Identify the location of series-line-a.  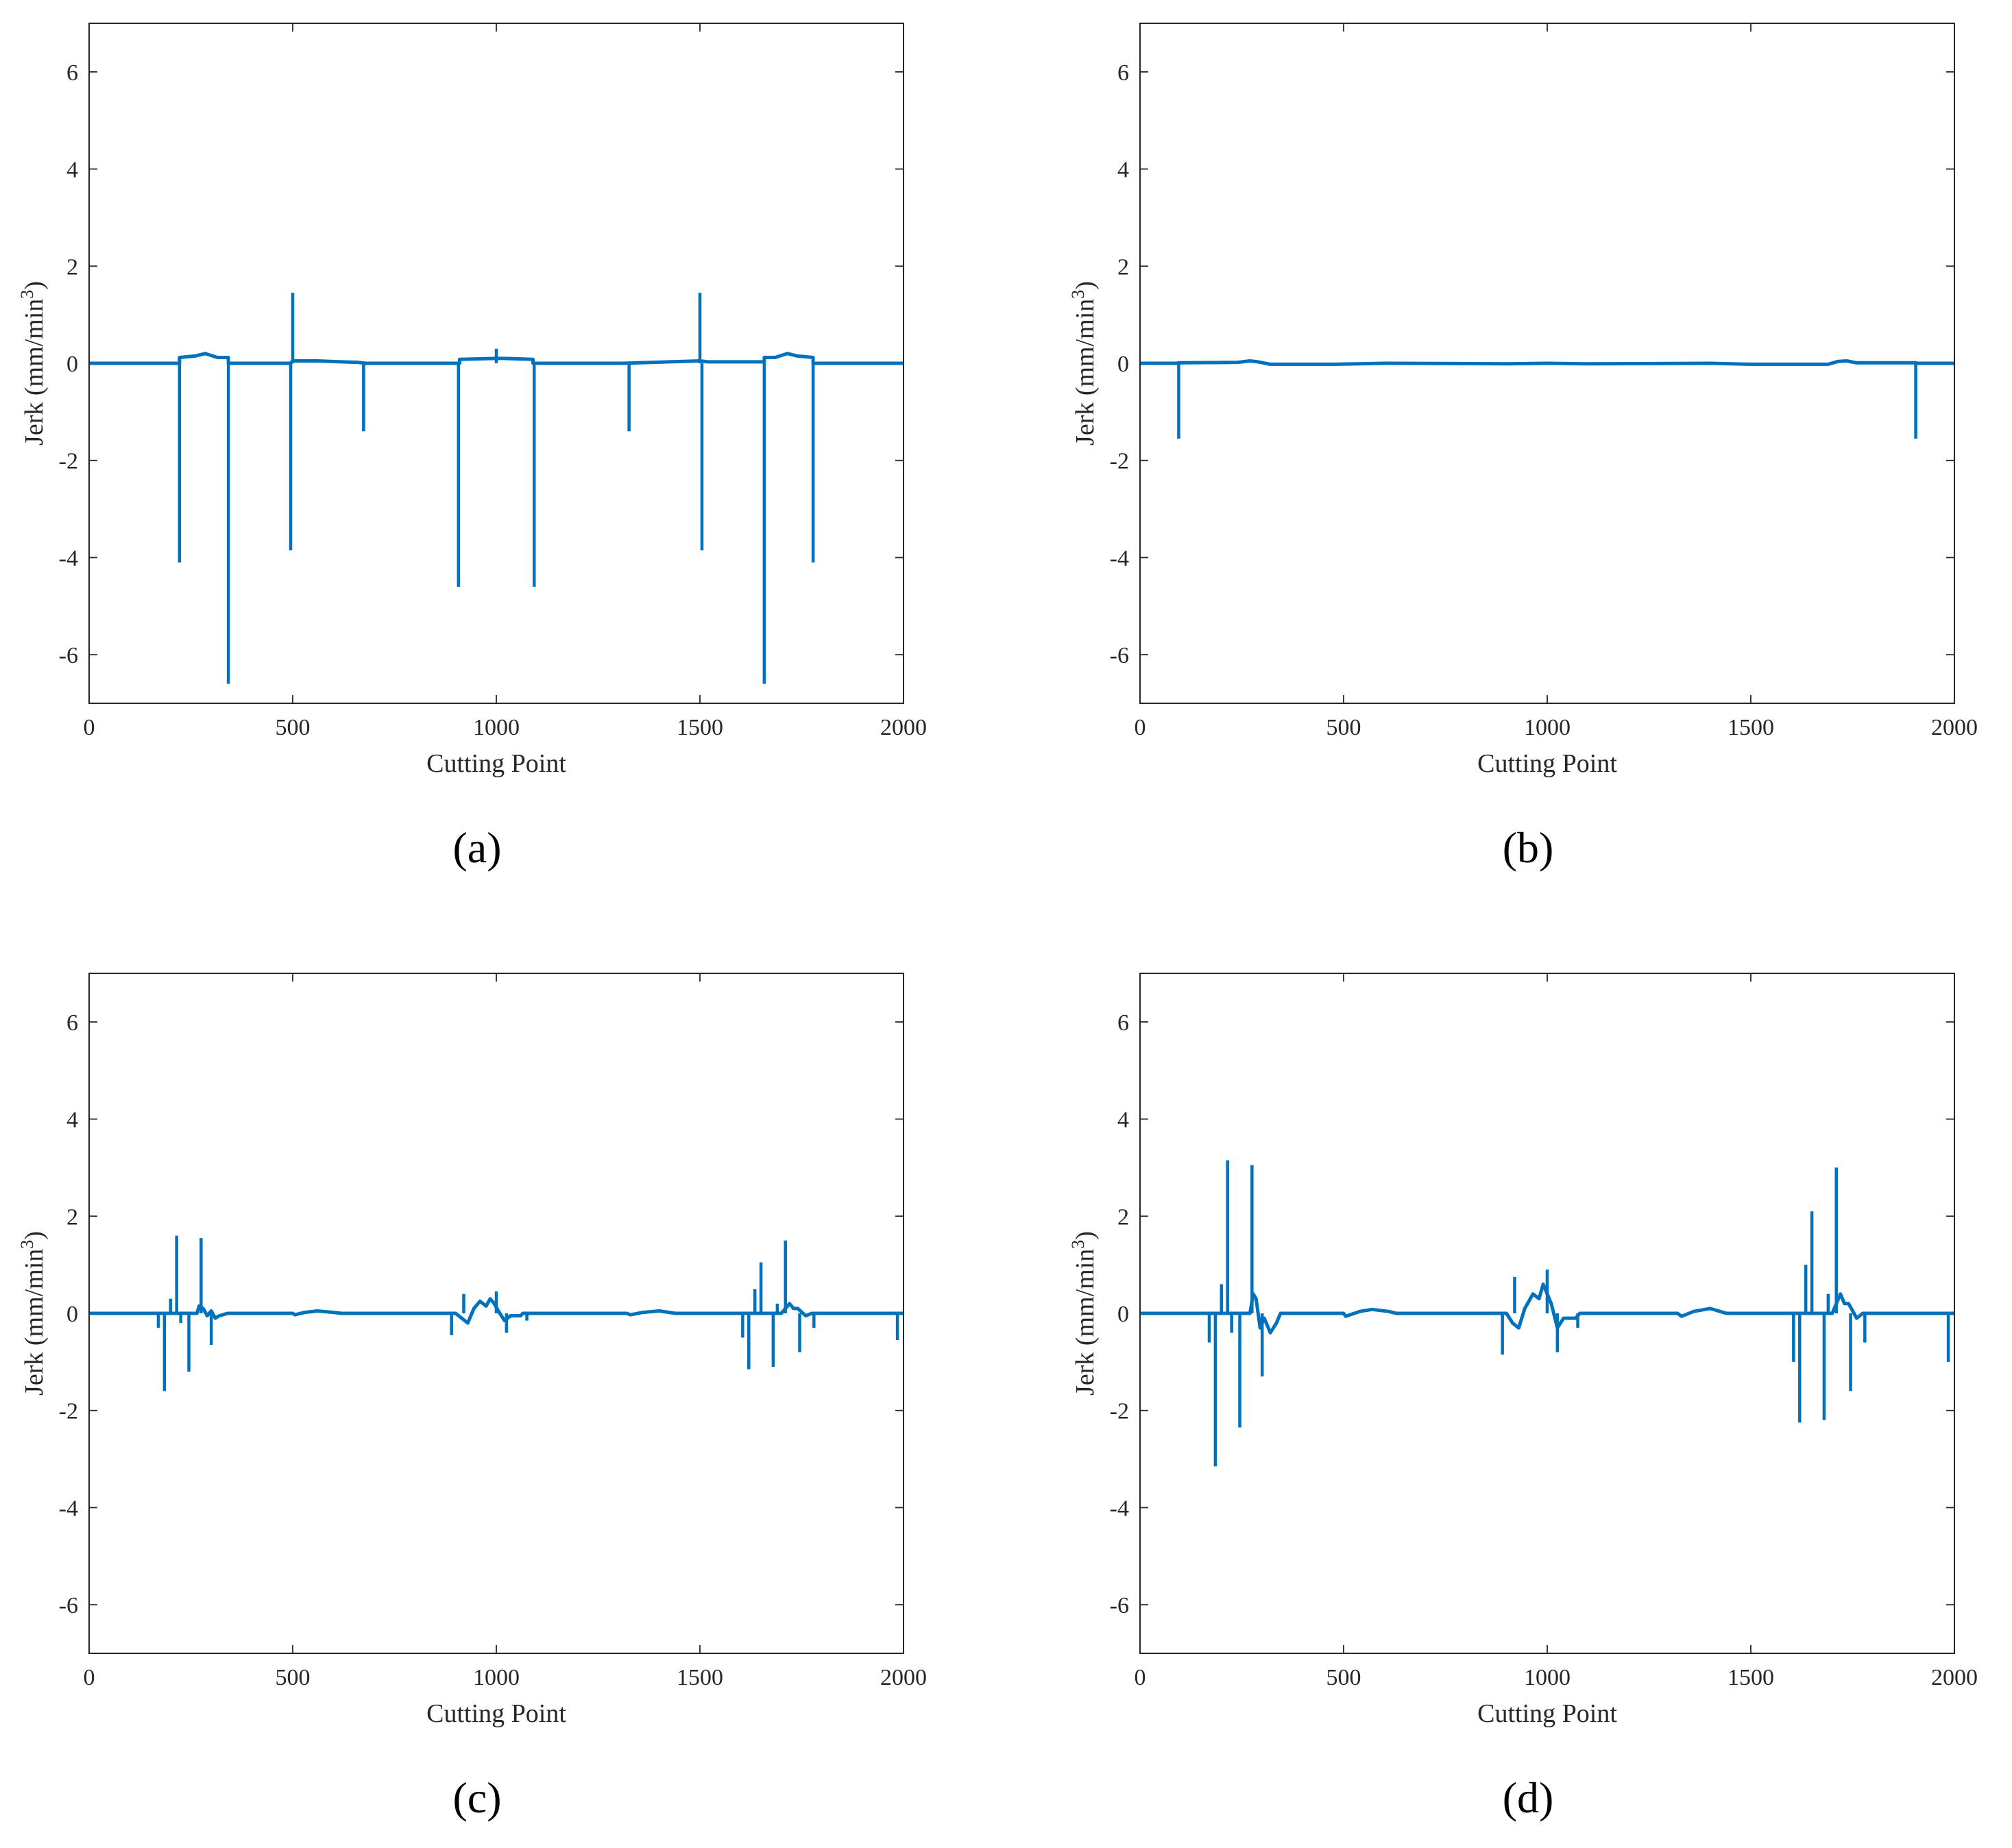
(496, 358).